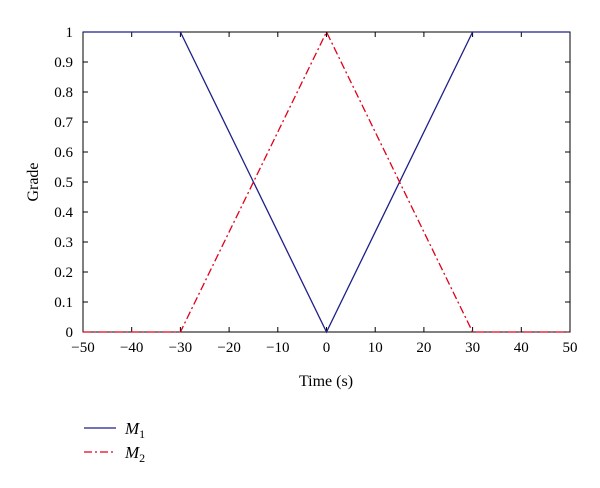 Image resolution: width=600 pixels, height=488 pixels. What do you see at coordinates (570, 348) in the screenshot?
I see `x-tick-label: 50` at bounding box center [570, 348].